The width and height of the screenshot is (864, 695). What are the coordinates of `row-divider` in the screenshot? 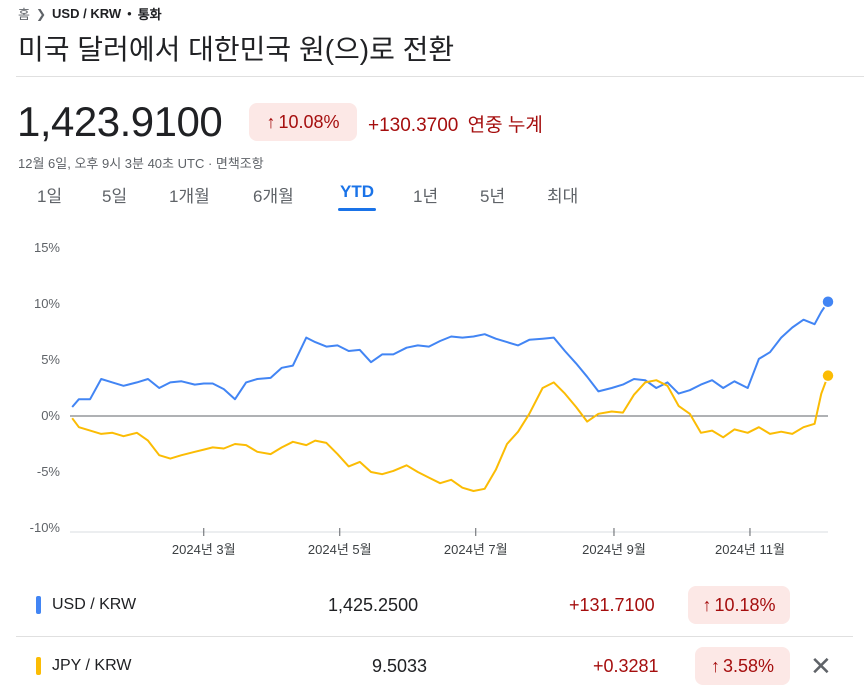 It's located at (434, 636).